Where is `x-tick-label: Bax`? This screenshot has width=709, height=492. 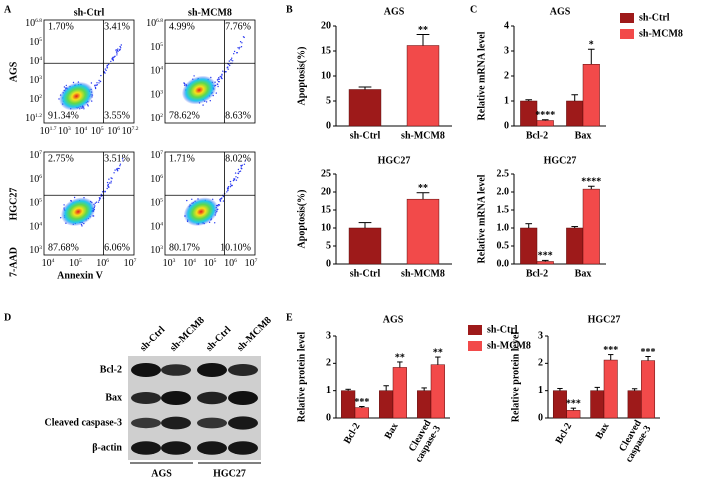 x-tick-label: Bax is located at coordinates (583, 273).